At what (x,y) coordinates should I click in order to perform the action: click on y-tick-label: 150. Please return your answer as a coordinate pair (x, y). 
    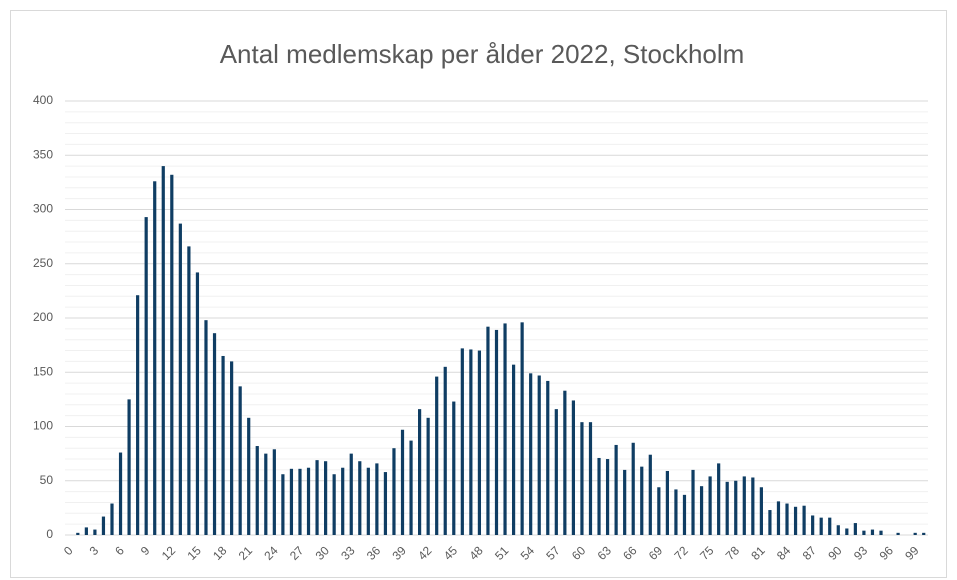
    Looking at the image, I should click on (43, 371).